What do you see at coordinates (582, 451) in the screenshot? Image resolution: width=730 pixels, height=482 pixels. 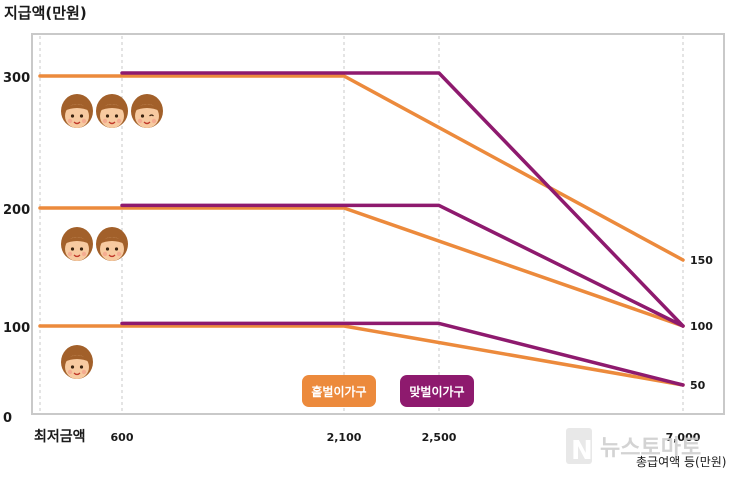 I see `watermark-logo-letter: N` at bounding box center [582, 451].